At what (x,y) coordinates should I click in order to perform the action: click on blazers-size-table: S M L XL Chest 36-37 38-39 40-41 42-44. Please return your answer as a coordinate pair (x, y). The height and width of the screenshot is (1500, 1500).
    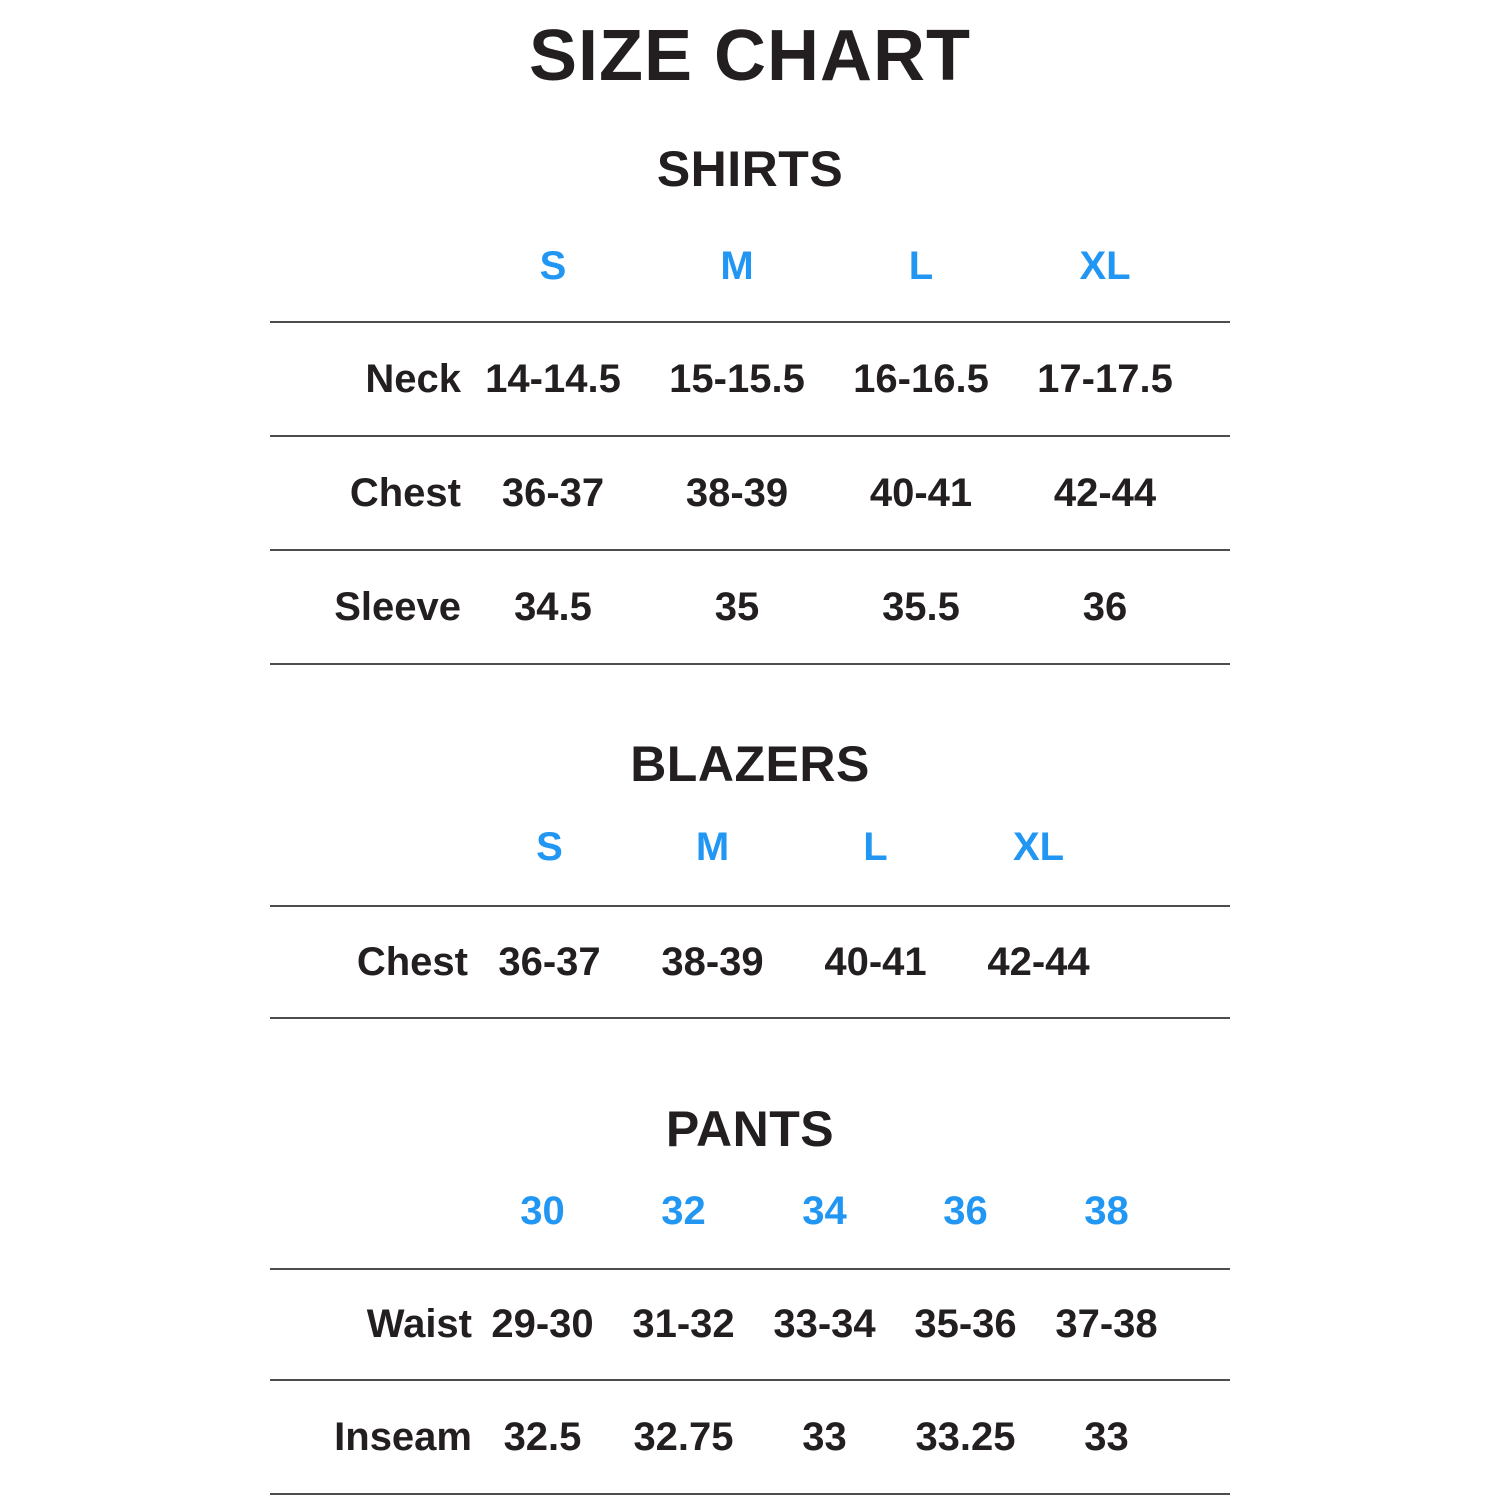
    Looking at the image, I should click on (750, 904).